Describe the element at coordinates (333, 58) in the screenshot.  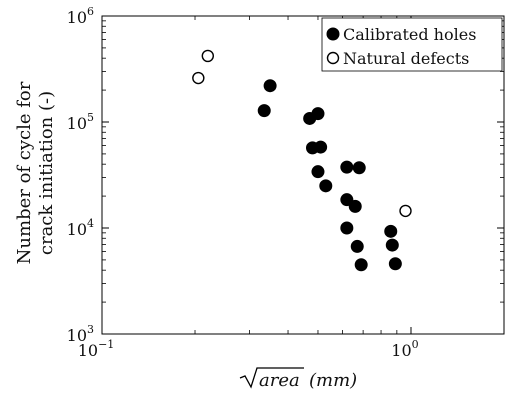
I see `legend-marker-open` at that location.